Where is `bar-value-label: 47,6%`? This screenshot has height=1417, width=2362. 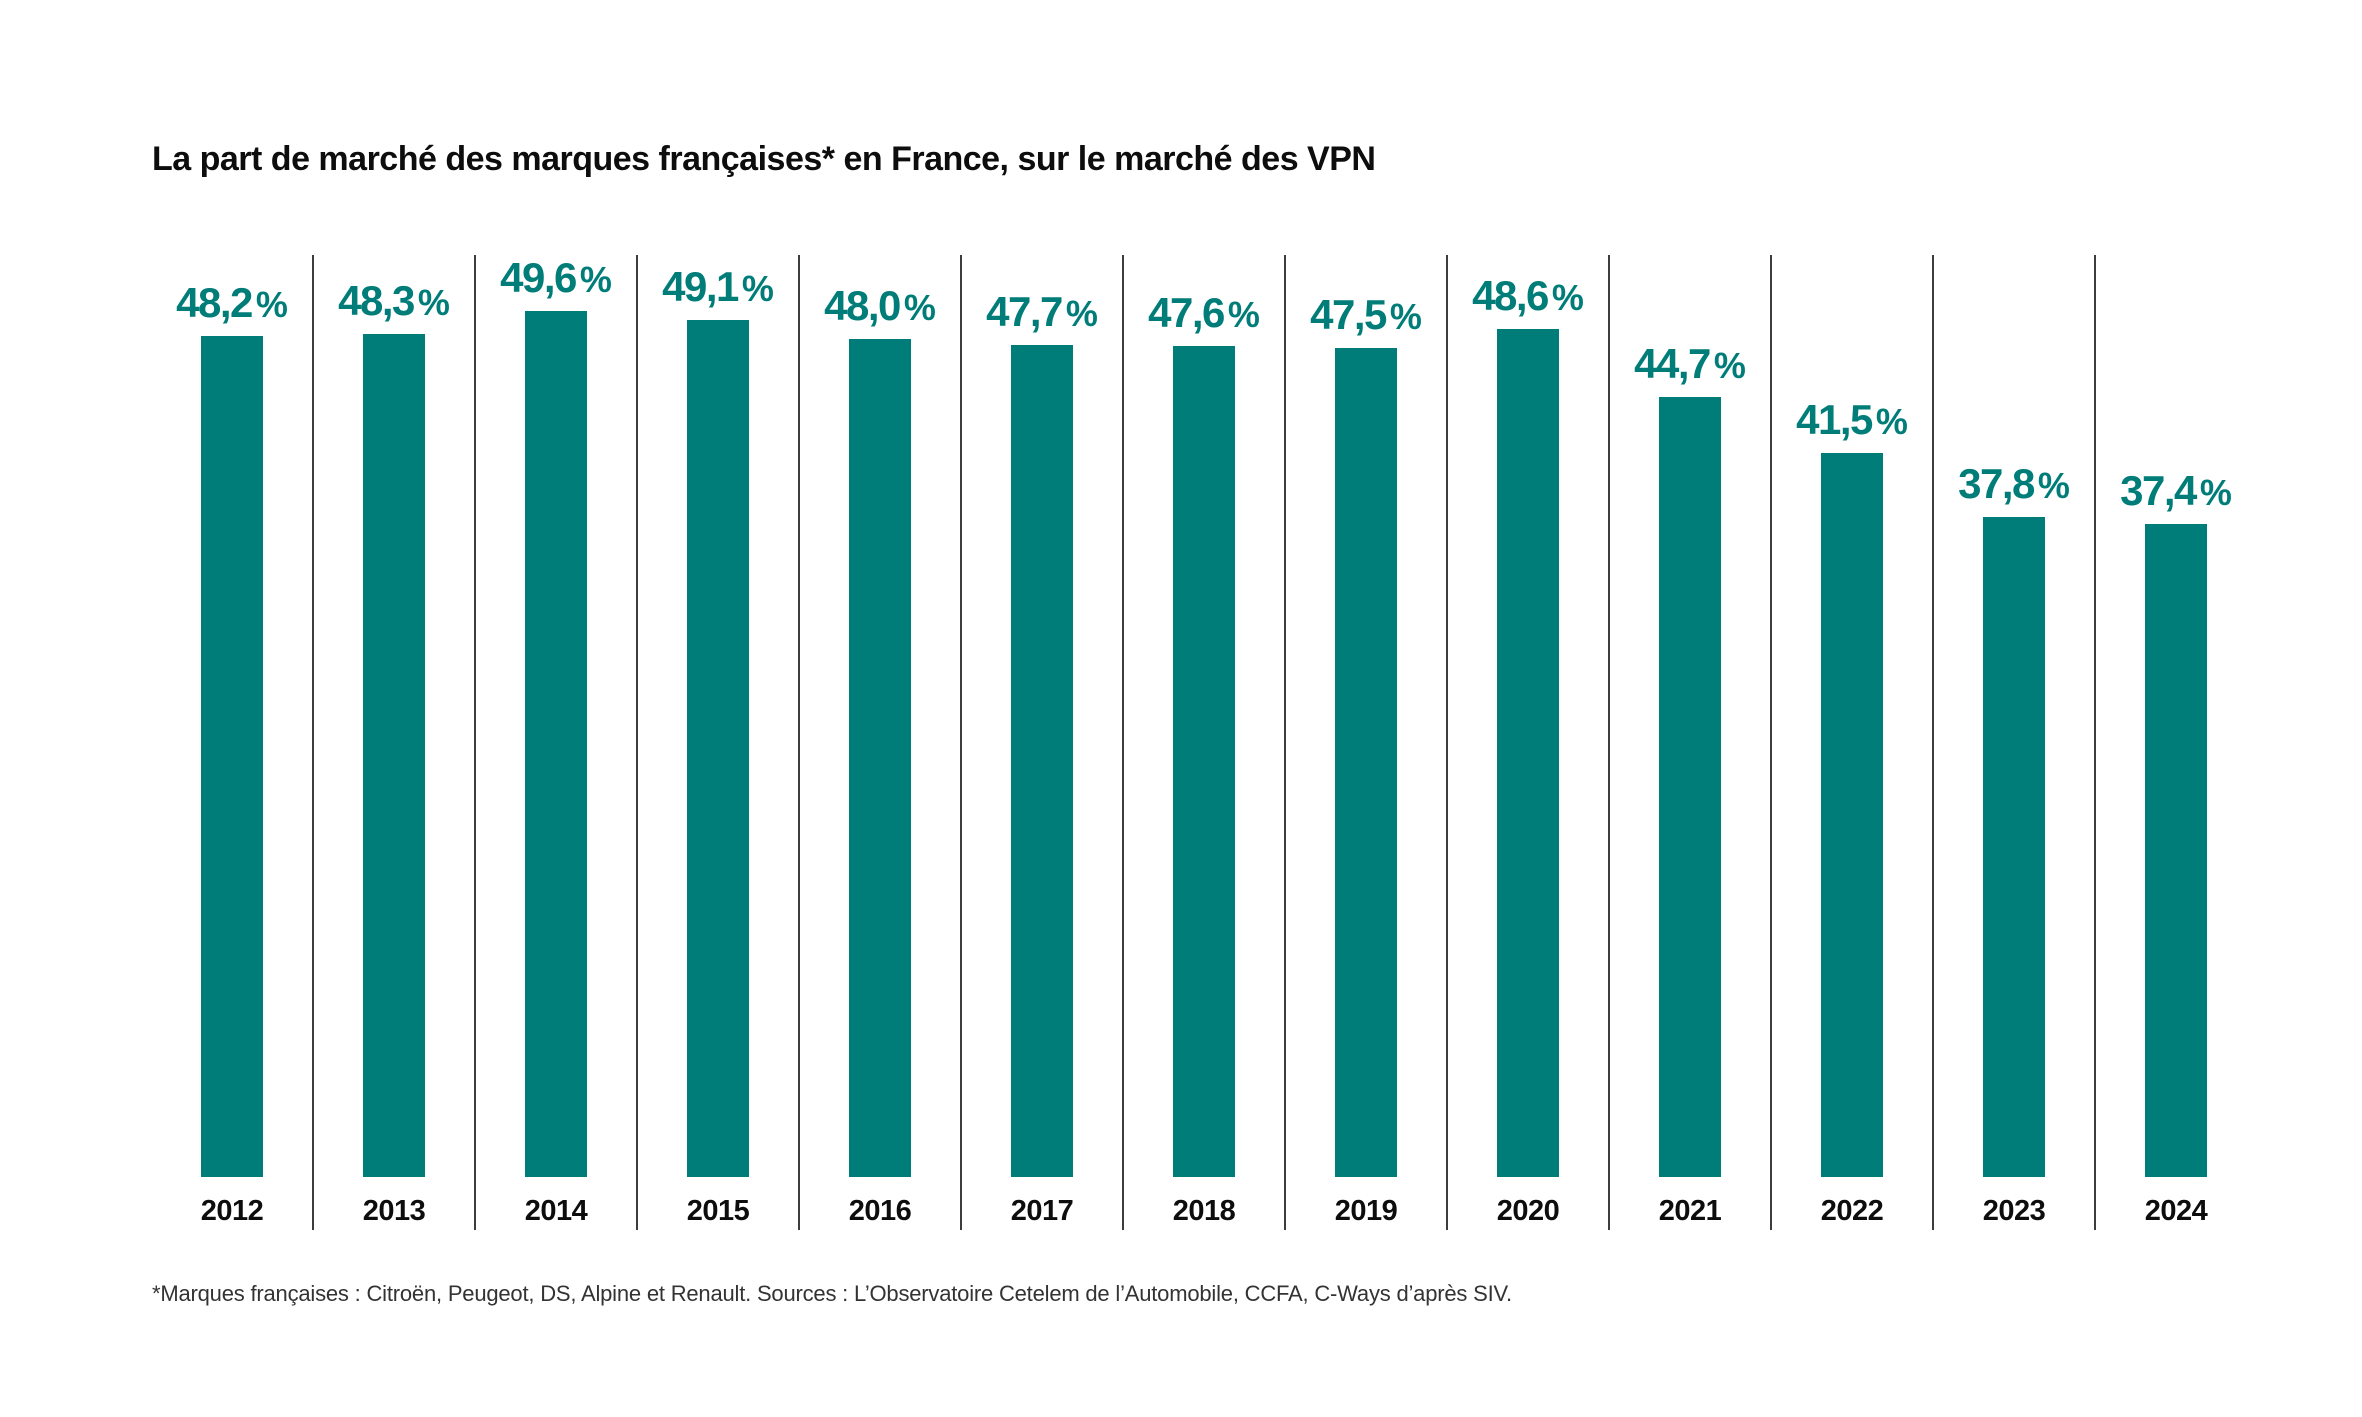 bar-value-label: 47,6% is located at coordinates (1204, 313).